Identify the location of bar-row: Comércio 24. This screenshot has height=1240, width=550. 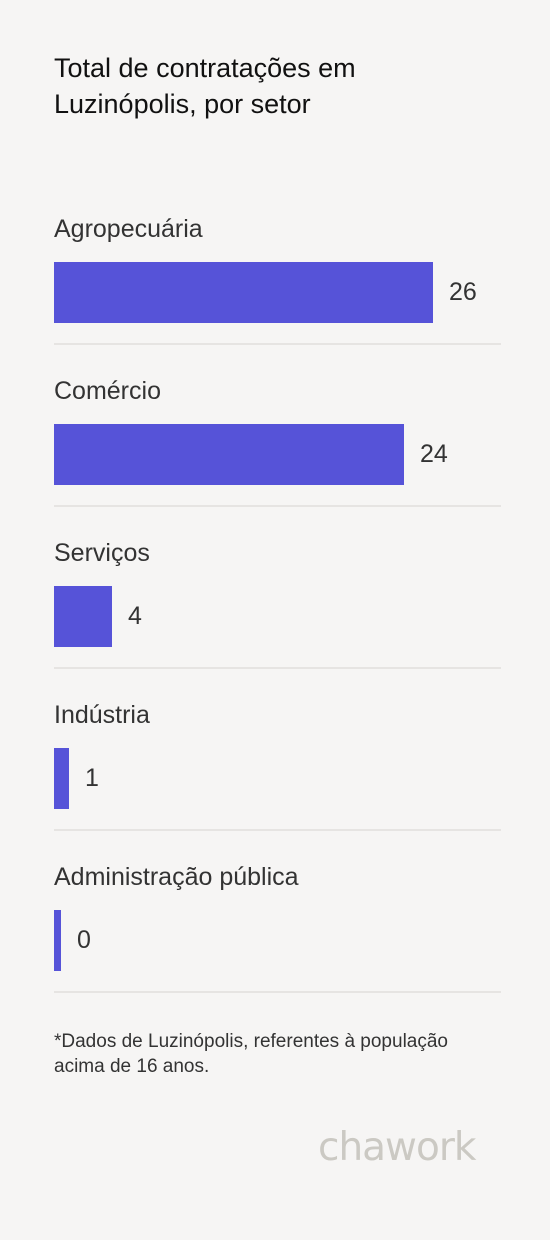
(277, 456).